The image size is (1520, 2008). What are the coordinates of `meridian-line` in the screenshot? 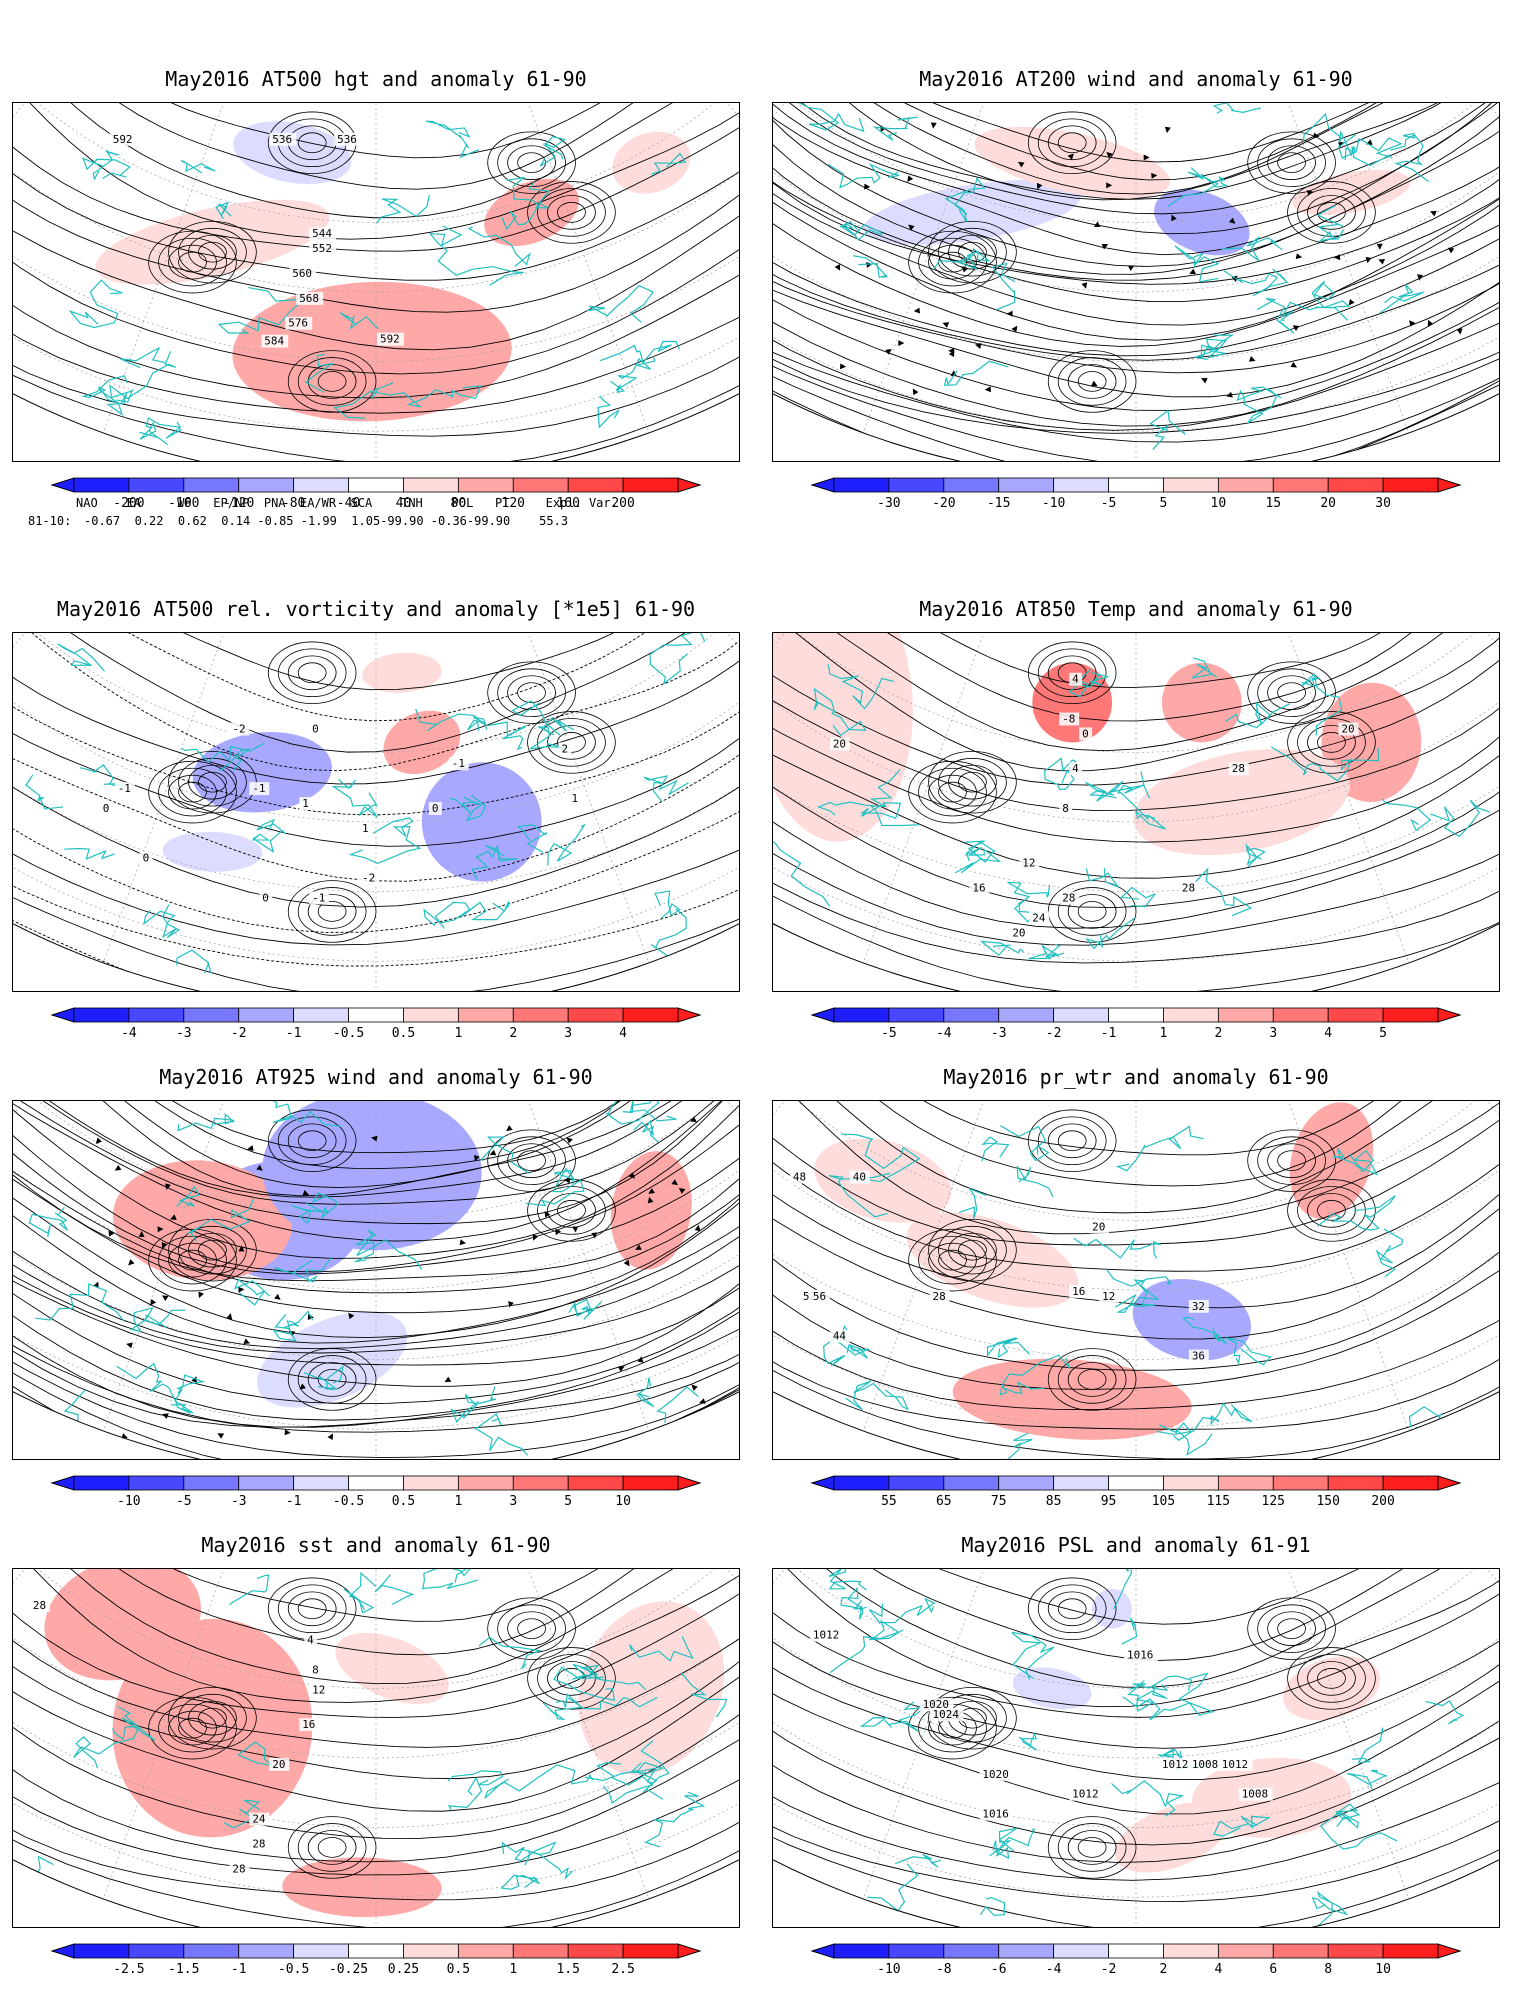 It's located at (194, 118).